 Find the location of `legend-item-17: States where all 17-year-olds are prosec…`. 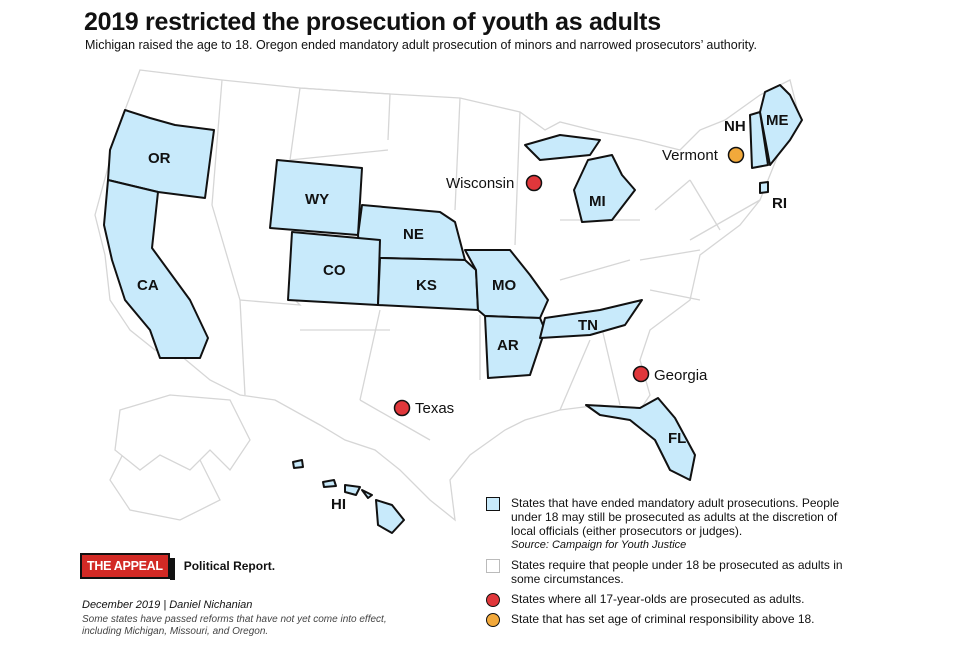

legend-item-17: States where all 17-year-olds are prosec… is located at coordinates (664, 599).